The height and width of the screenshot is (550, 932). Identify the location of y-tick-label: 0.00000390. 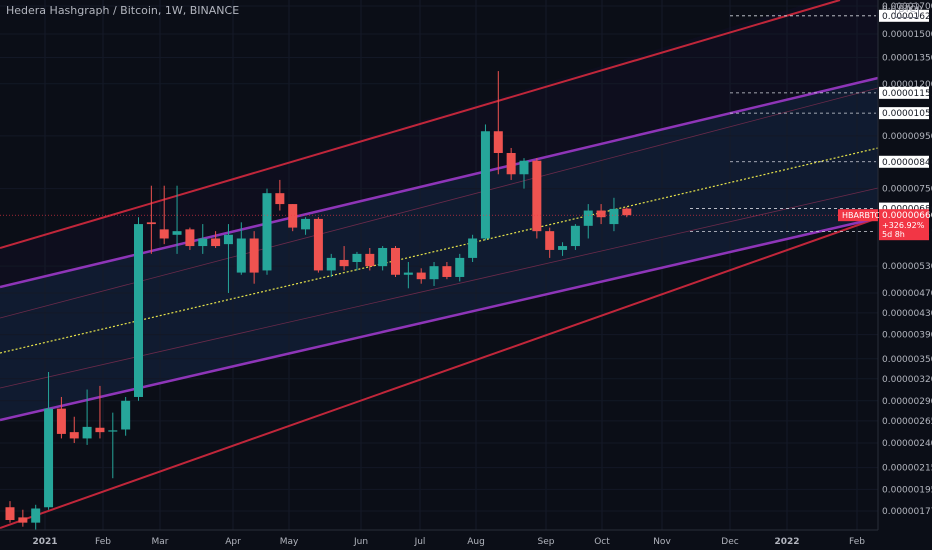
(907, 336).